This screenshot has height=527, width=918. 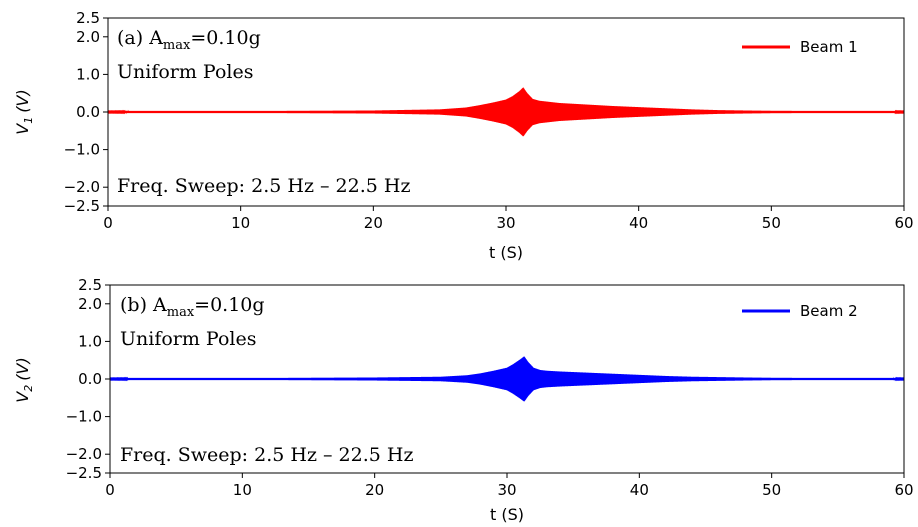 I want to click on y-ticks-top: 2.52.0 1.0 0.0 −1.0 −2.0−2.5, so click(x=86, y=112).